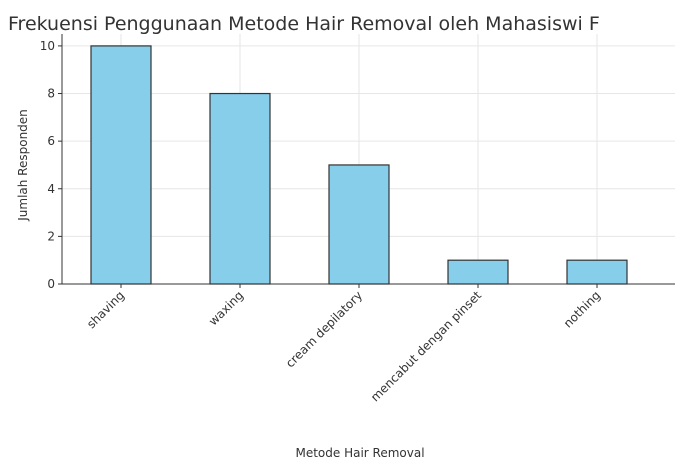 The height and width of the screenshot is (464, 675). Describe the element at coordinates (105, 309) in the screenshot. I see `x-tick-label: shaving` at that location.